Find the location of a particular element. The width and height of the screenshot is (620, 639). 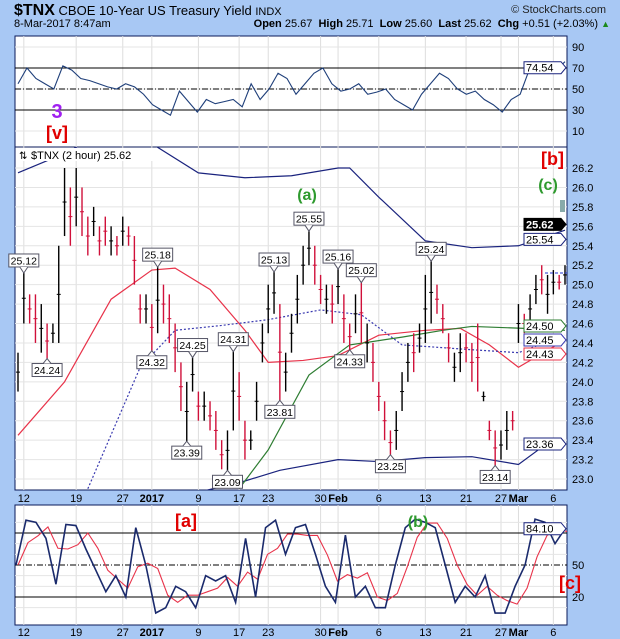

peak-label: 25.13 is located at coordinates (274, 262).